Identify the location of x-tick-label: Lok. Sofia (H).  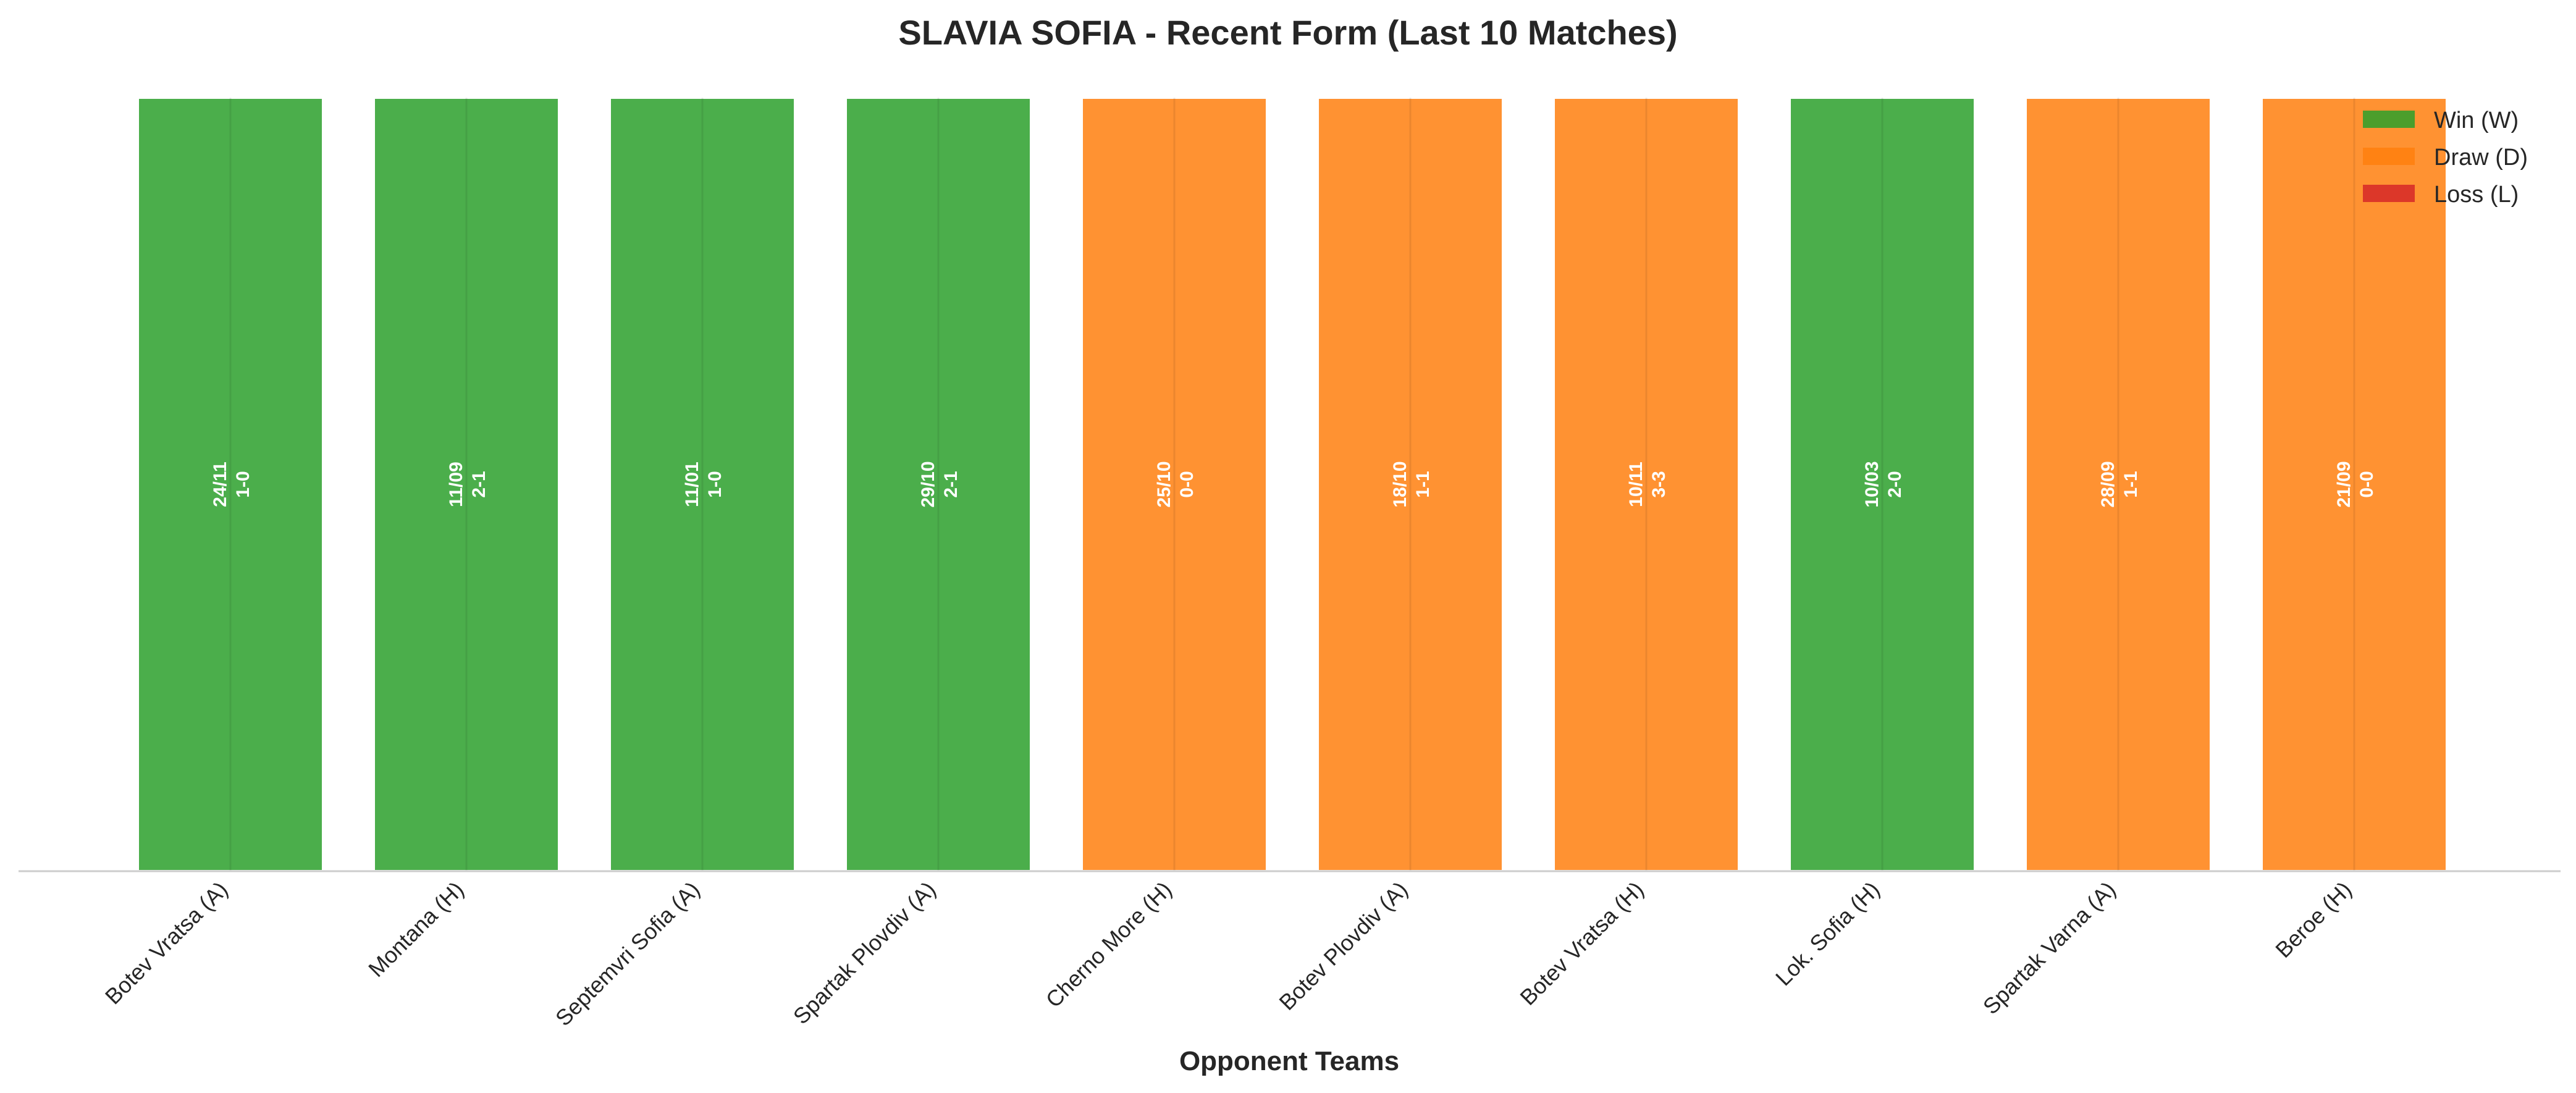
(1827, 934).